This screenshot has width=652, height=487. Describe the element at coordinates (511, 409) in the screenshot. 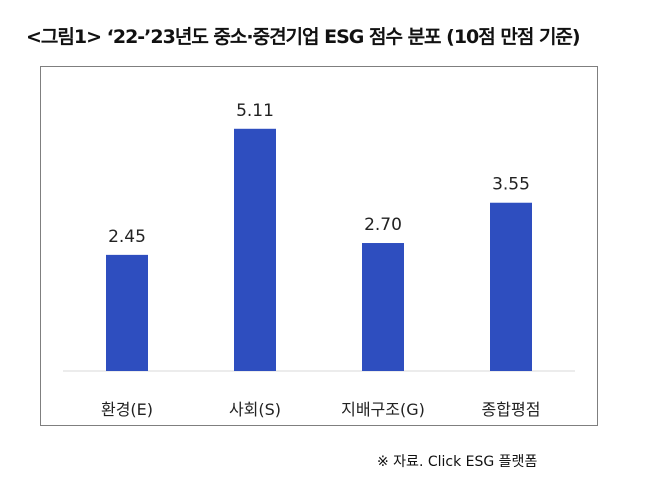

I see `x-tick-label-3: 종합평점` at that location.